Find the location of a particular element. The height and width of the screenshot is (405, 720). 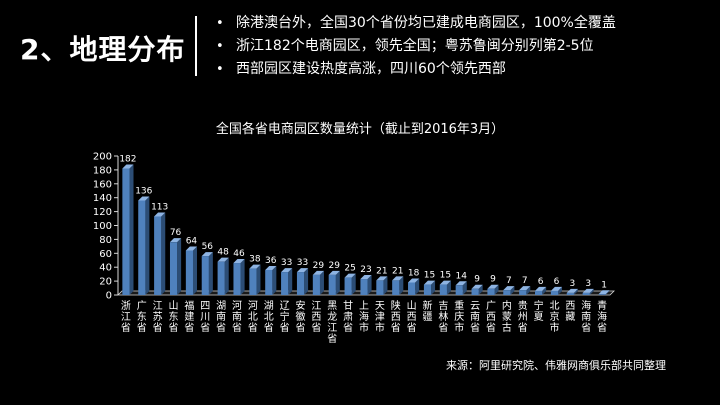

x-tick-label: 吉林省 is located at coordinates (443, 317).